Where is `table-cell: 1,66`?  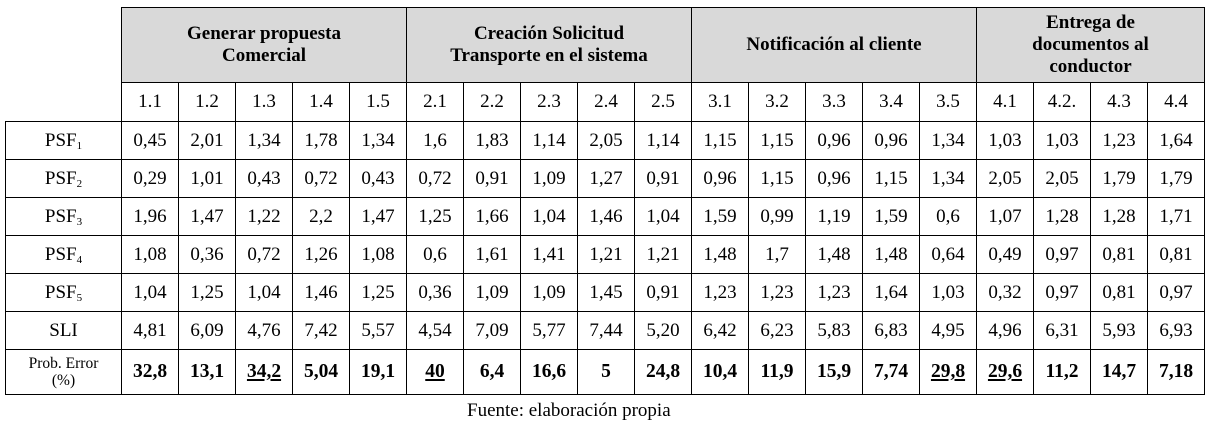
table-cell: 1,66 is located at coordinates (492, 216).